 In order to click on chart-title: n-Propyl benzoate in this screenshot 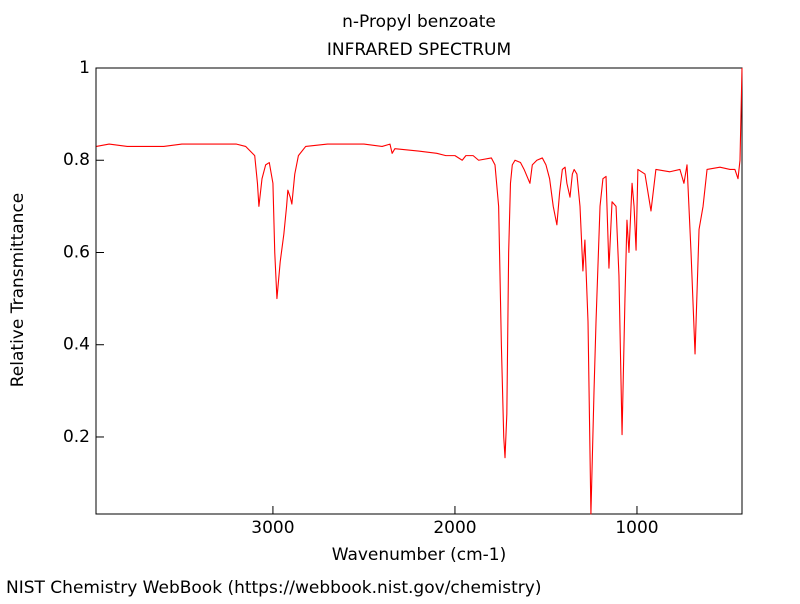, I will do `click(419, 22)`.